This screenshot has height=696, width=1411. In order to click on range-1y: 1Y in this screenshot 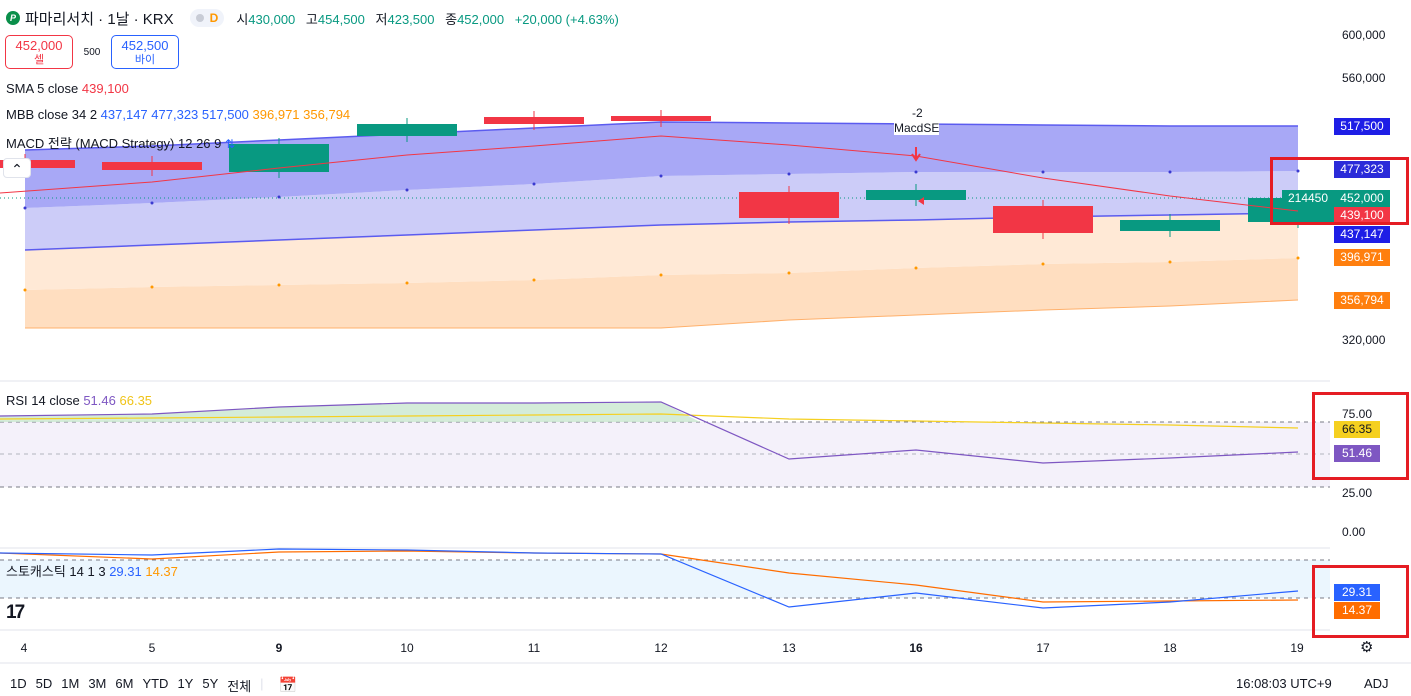, I will do `click(185, 683)`.